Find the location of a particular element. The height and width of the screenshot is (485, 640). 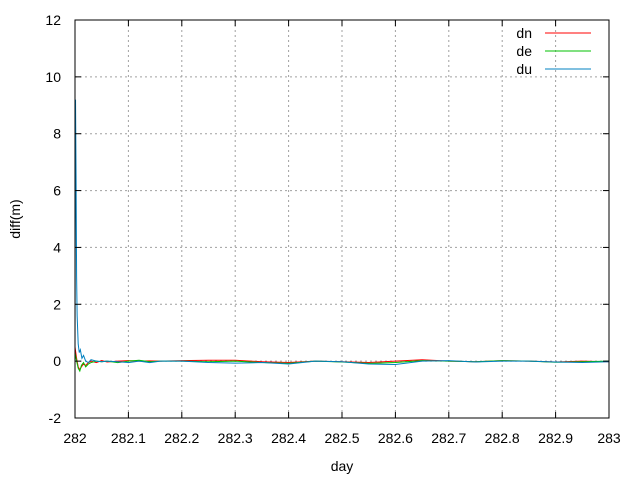

x-tick-label: 282.5 is located at coordinates (341, 438).